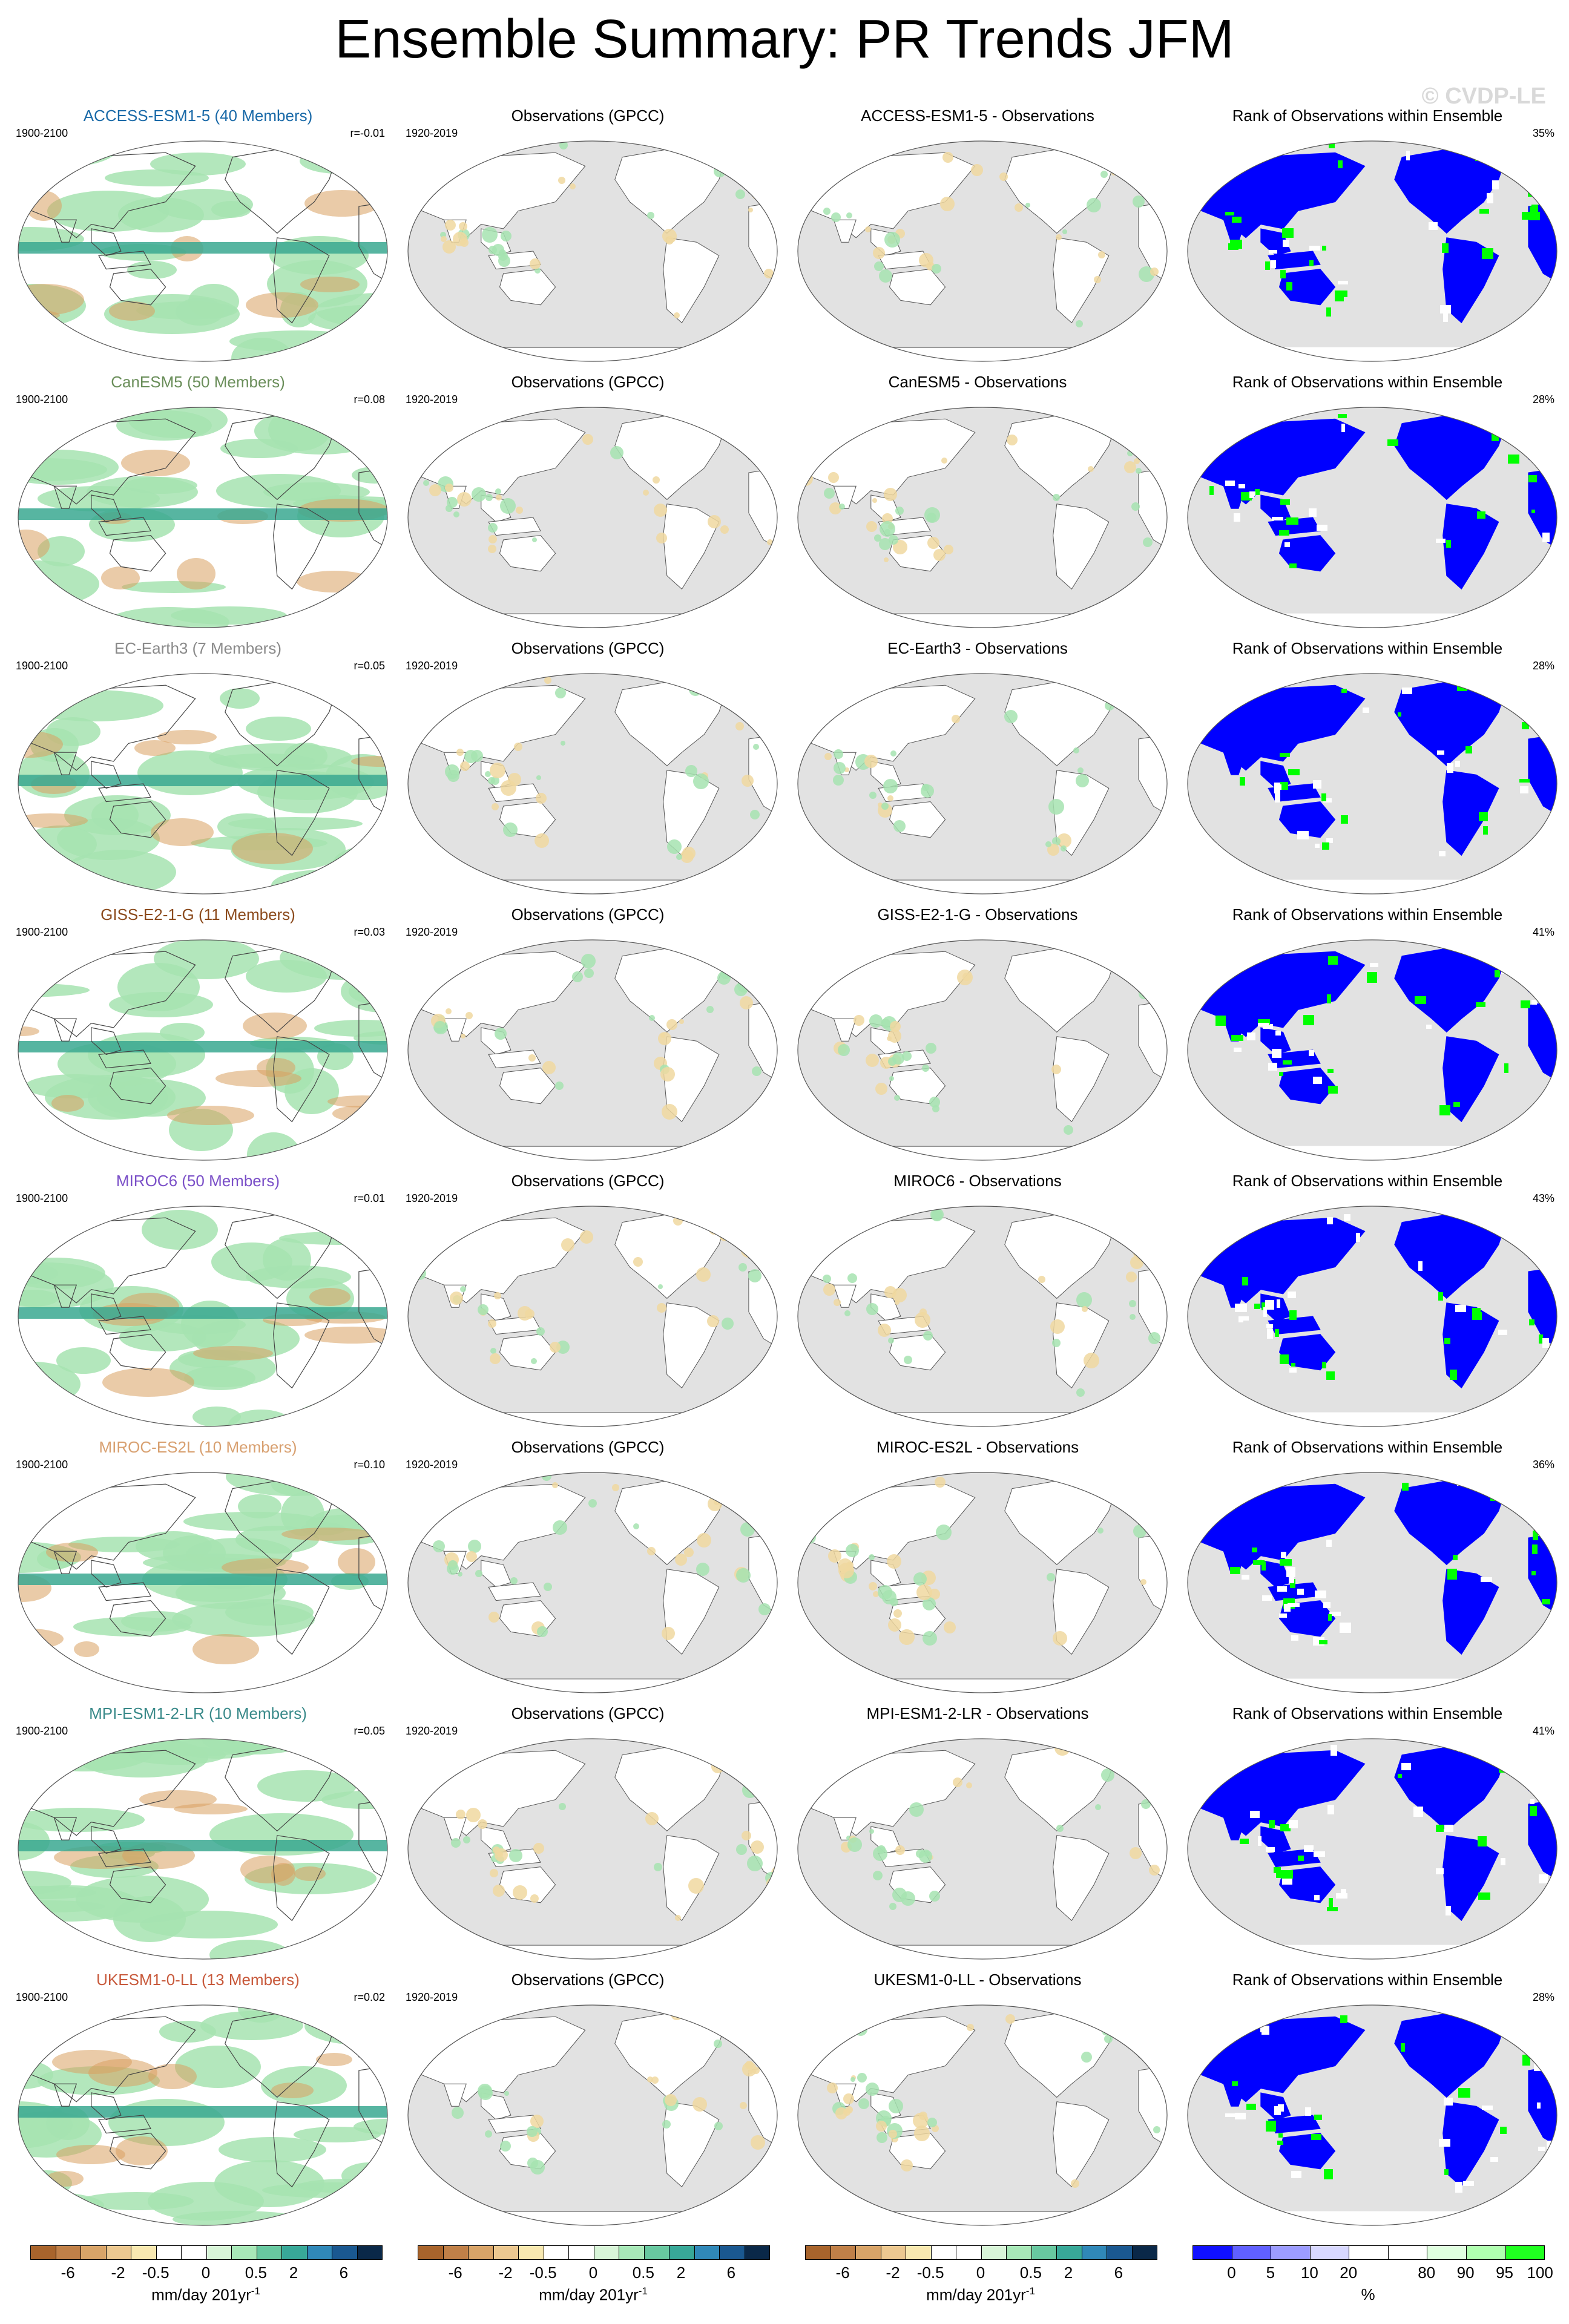 The width and height of the screenshot is (1569, 2324). Describe the element at coordinates (1543, 1731) in the screenshot. I see `rank-percent: 41%` at that location.